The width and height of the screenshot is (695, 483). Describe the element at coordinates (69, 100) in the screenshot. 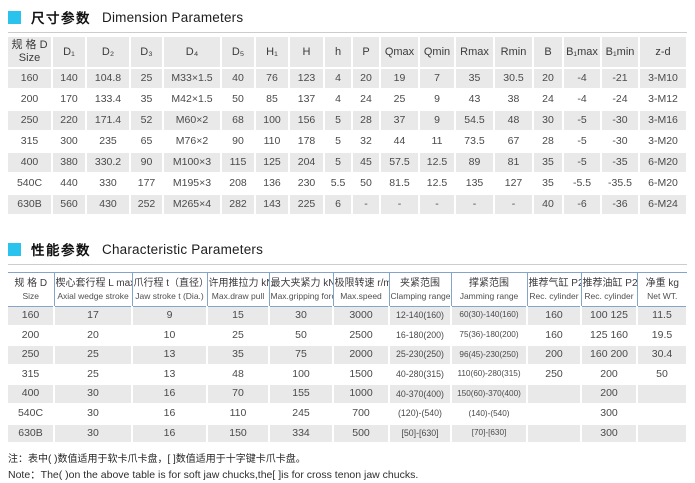

I see `table-cell: 170` at that location.